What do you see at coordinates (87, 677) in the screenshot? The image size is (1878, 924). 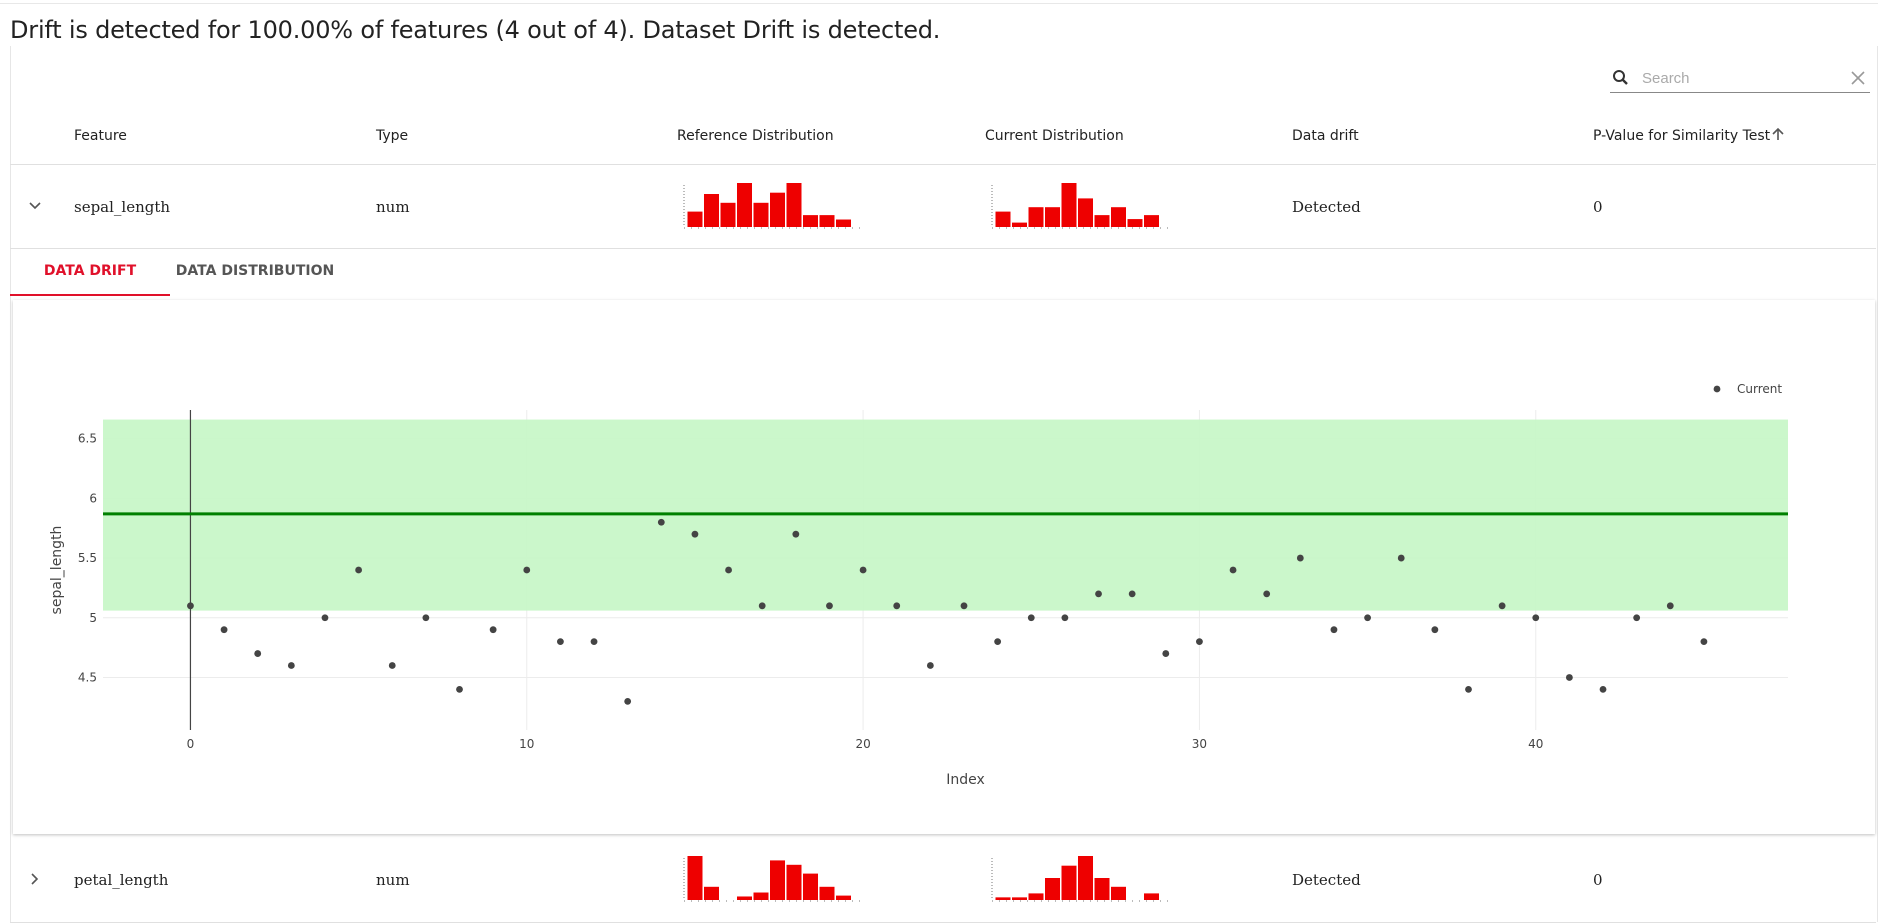 I see `y-tick-label: 4.5` at bounding box center [87, 677].